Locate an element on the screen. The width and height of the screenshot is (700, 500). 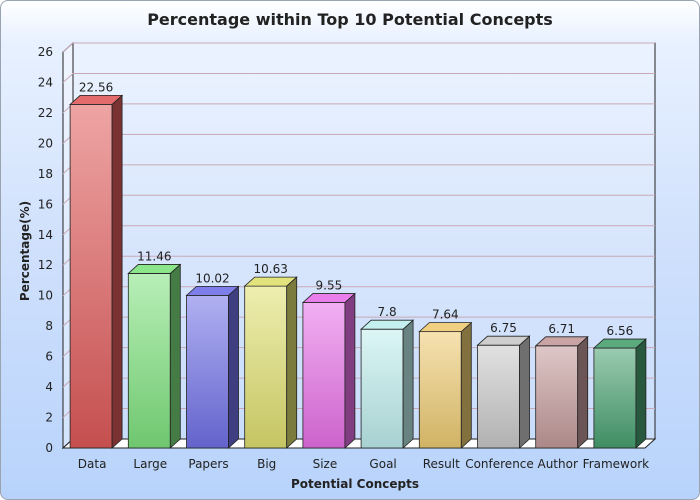
x-tick-label: Conference is located at coordinates (499, 464).